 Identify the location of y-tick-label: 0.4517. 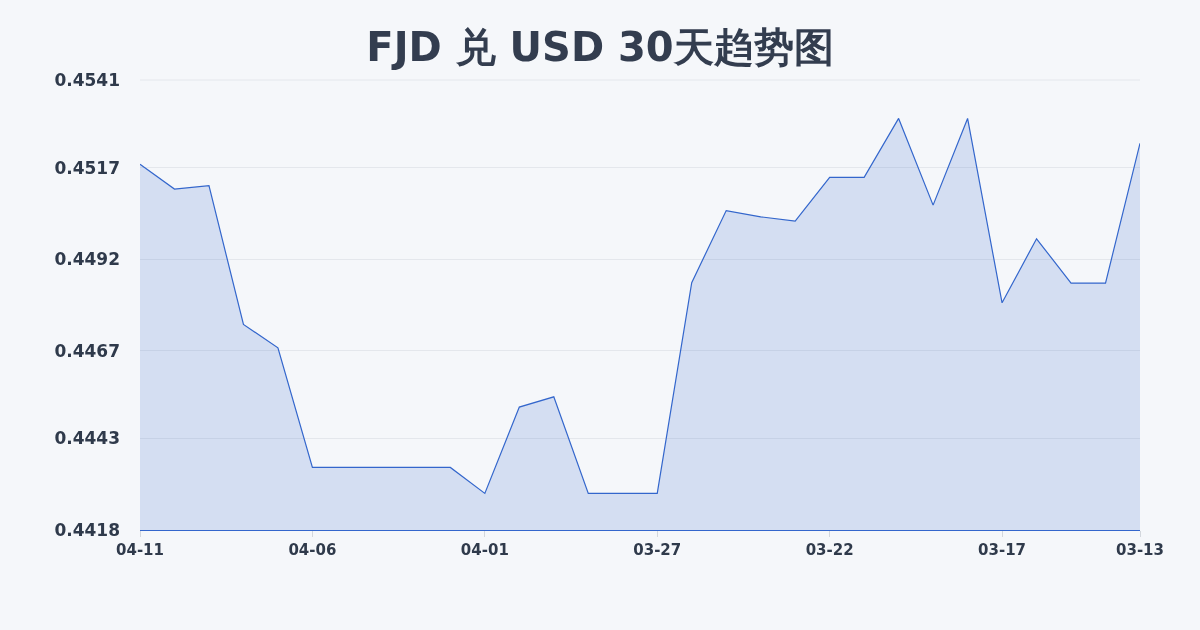
(87, 167).